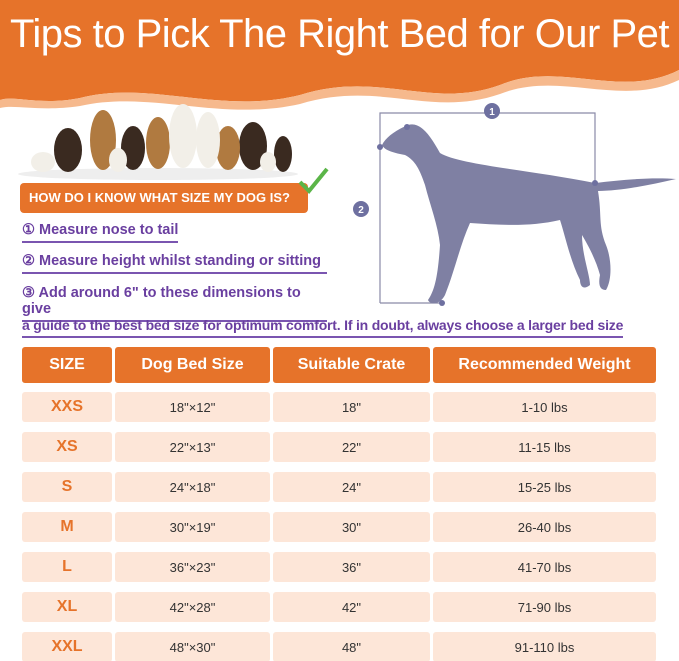  I want to click on table-cell-crate: 42", so click(351, 607).